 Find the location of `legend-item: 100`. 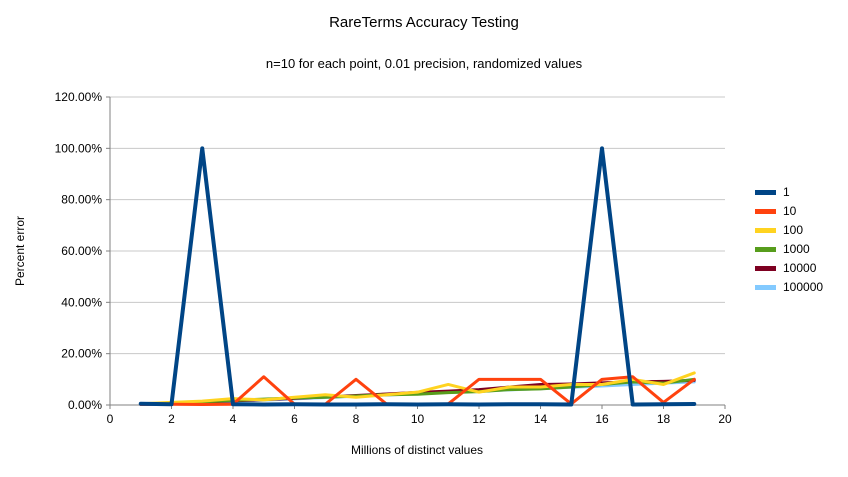

legend-item: 100 is located at coordinates (789, 230).